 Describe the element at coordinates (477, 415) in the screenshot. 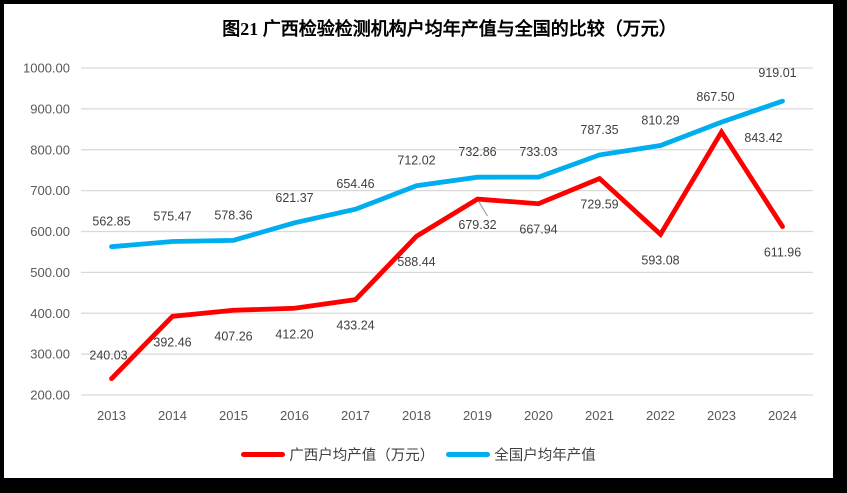

I see `x-axis-tick-label: 2019` at that location.